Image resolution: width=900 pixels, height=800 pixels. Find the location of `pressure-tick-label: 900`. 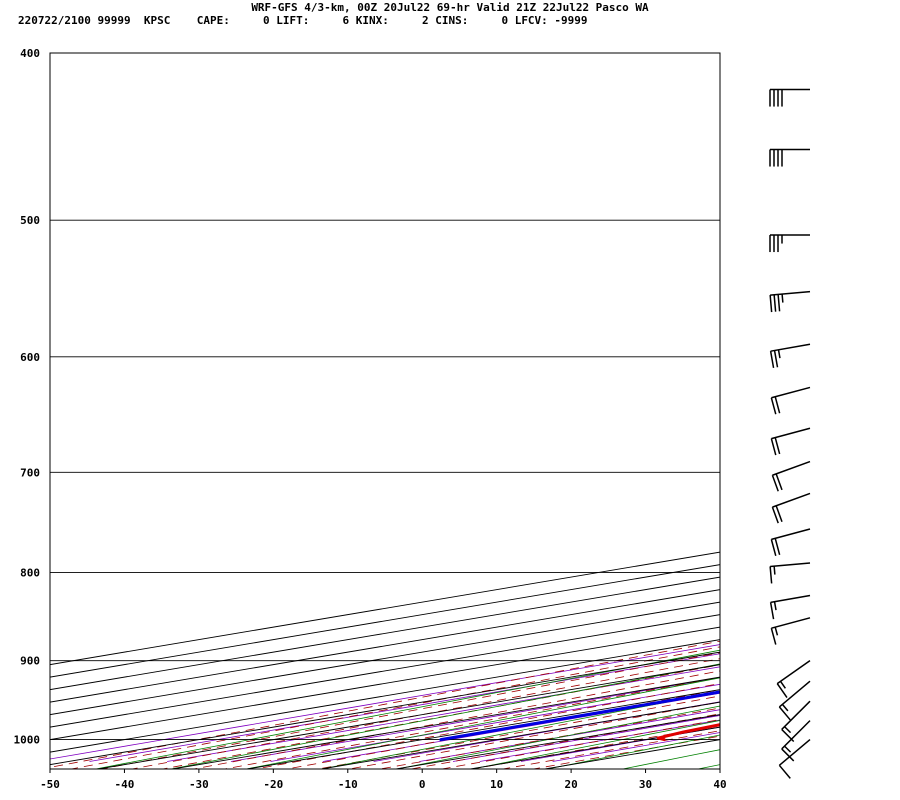

pressure-tick-label: 900 is located at coordinates (30, 661).